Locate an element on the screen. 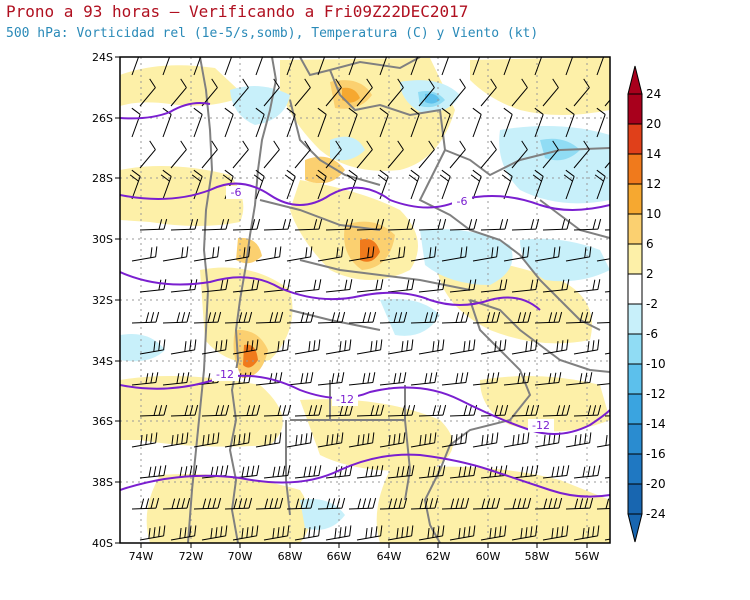 This screenshot has height=600, width=750. colorbar-arrow is located at coordinates (635, 528).